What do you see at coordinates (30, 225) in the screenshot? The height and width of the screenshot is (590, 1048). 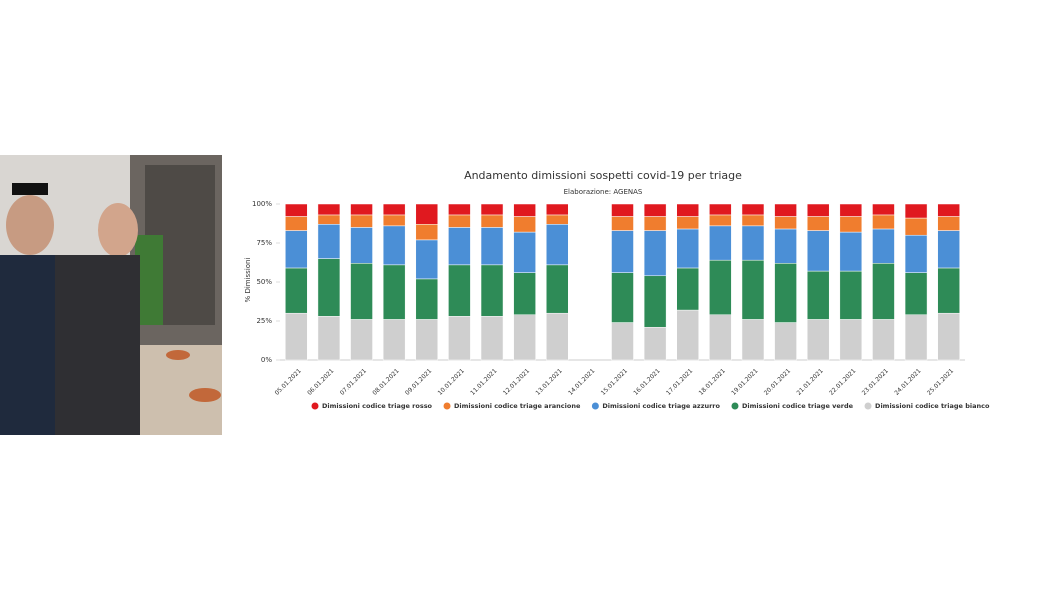 I see `face` at bounding box center [30, 225].